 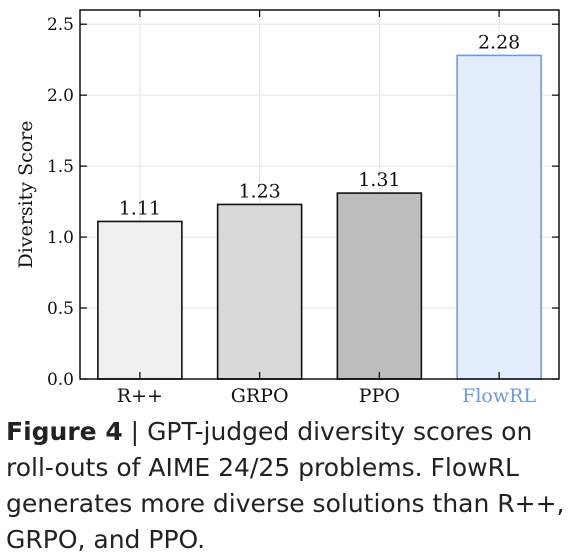 What do you see at coordinates (499, 396) in the screenshot?
I see `x-tick-label: FlowRL` at bounding box center [499, 396].